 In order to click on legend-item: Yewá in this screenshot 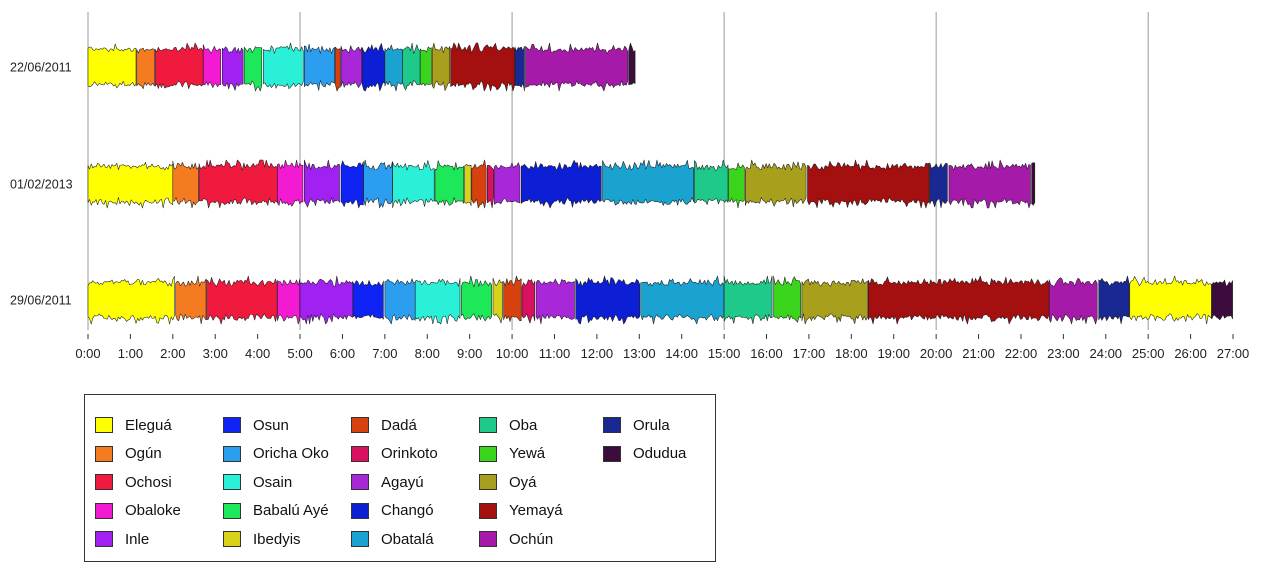, I will do `click(516, 454)`.